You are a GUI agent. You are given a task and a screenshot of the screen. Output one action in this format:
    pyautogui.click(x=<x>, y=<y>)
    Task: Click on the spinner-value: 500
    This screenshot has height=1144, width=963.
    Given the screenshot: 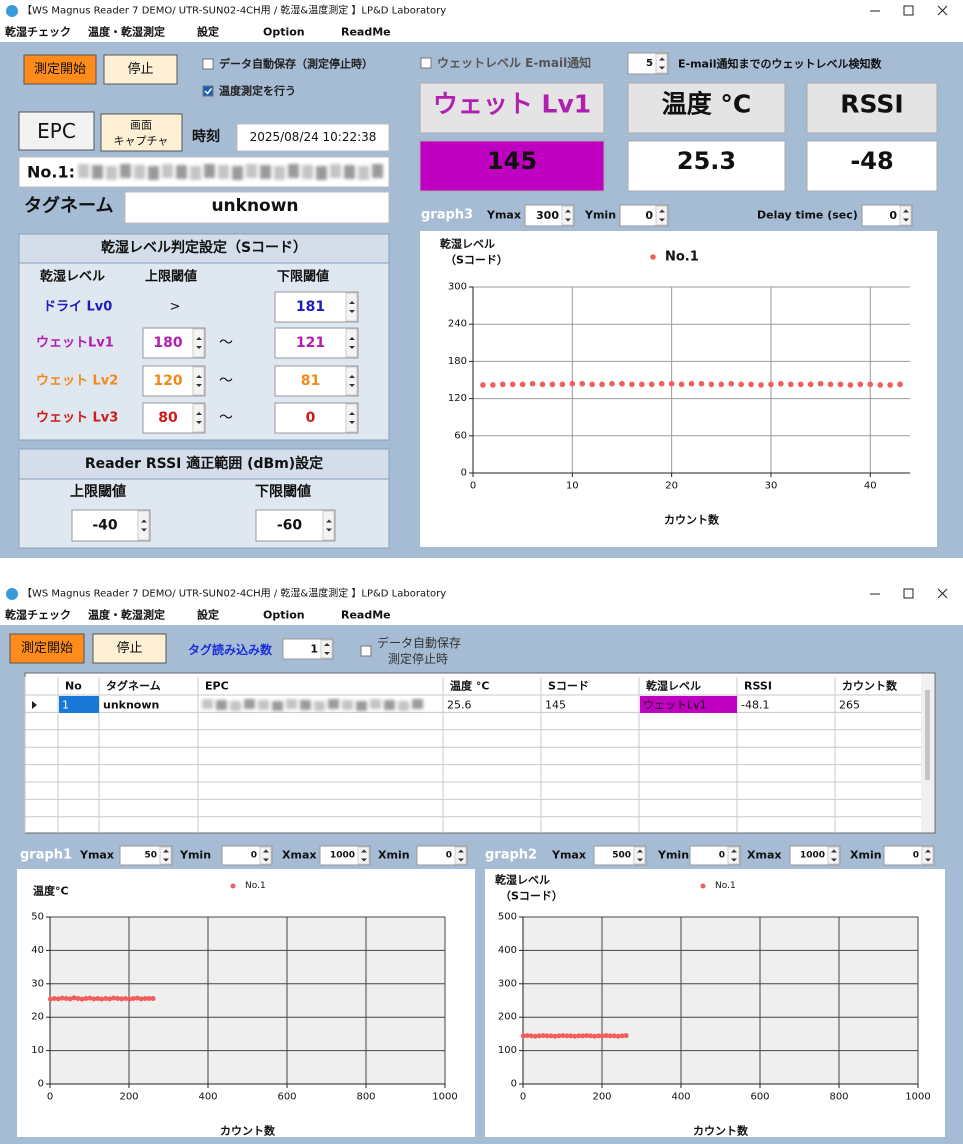 What is the action you would take?
    pyautogui.click(x=621, y=856)
    